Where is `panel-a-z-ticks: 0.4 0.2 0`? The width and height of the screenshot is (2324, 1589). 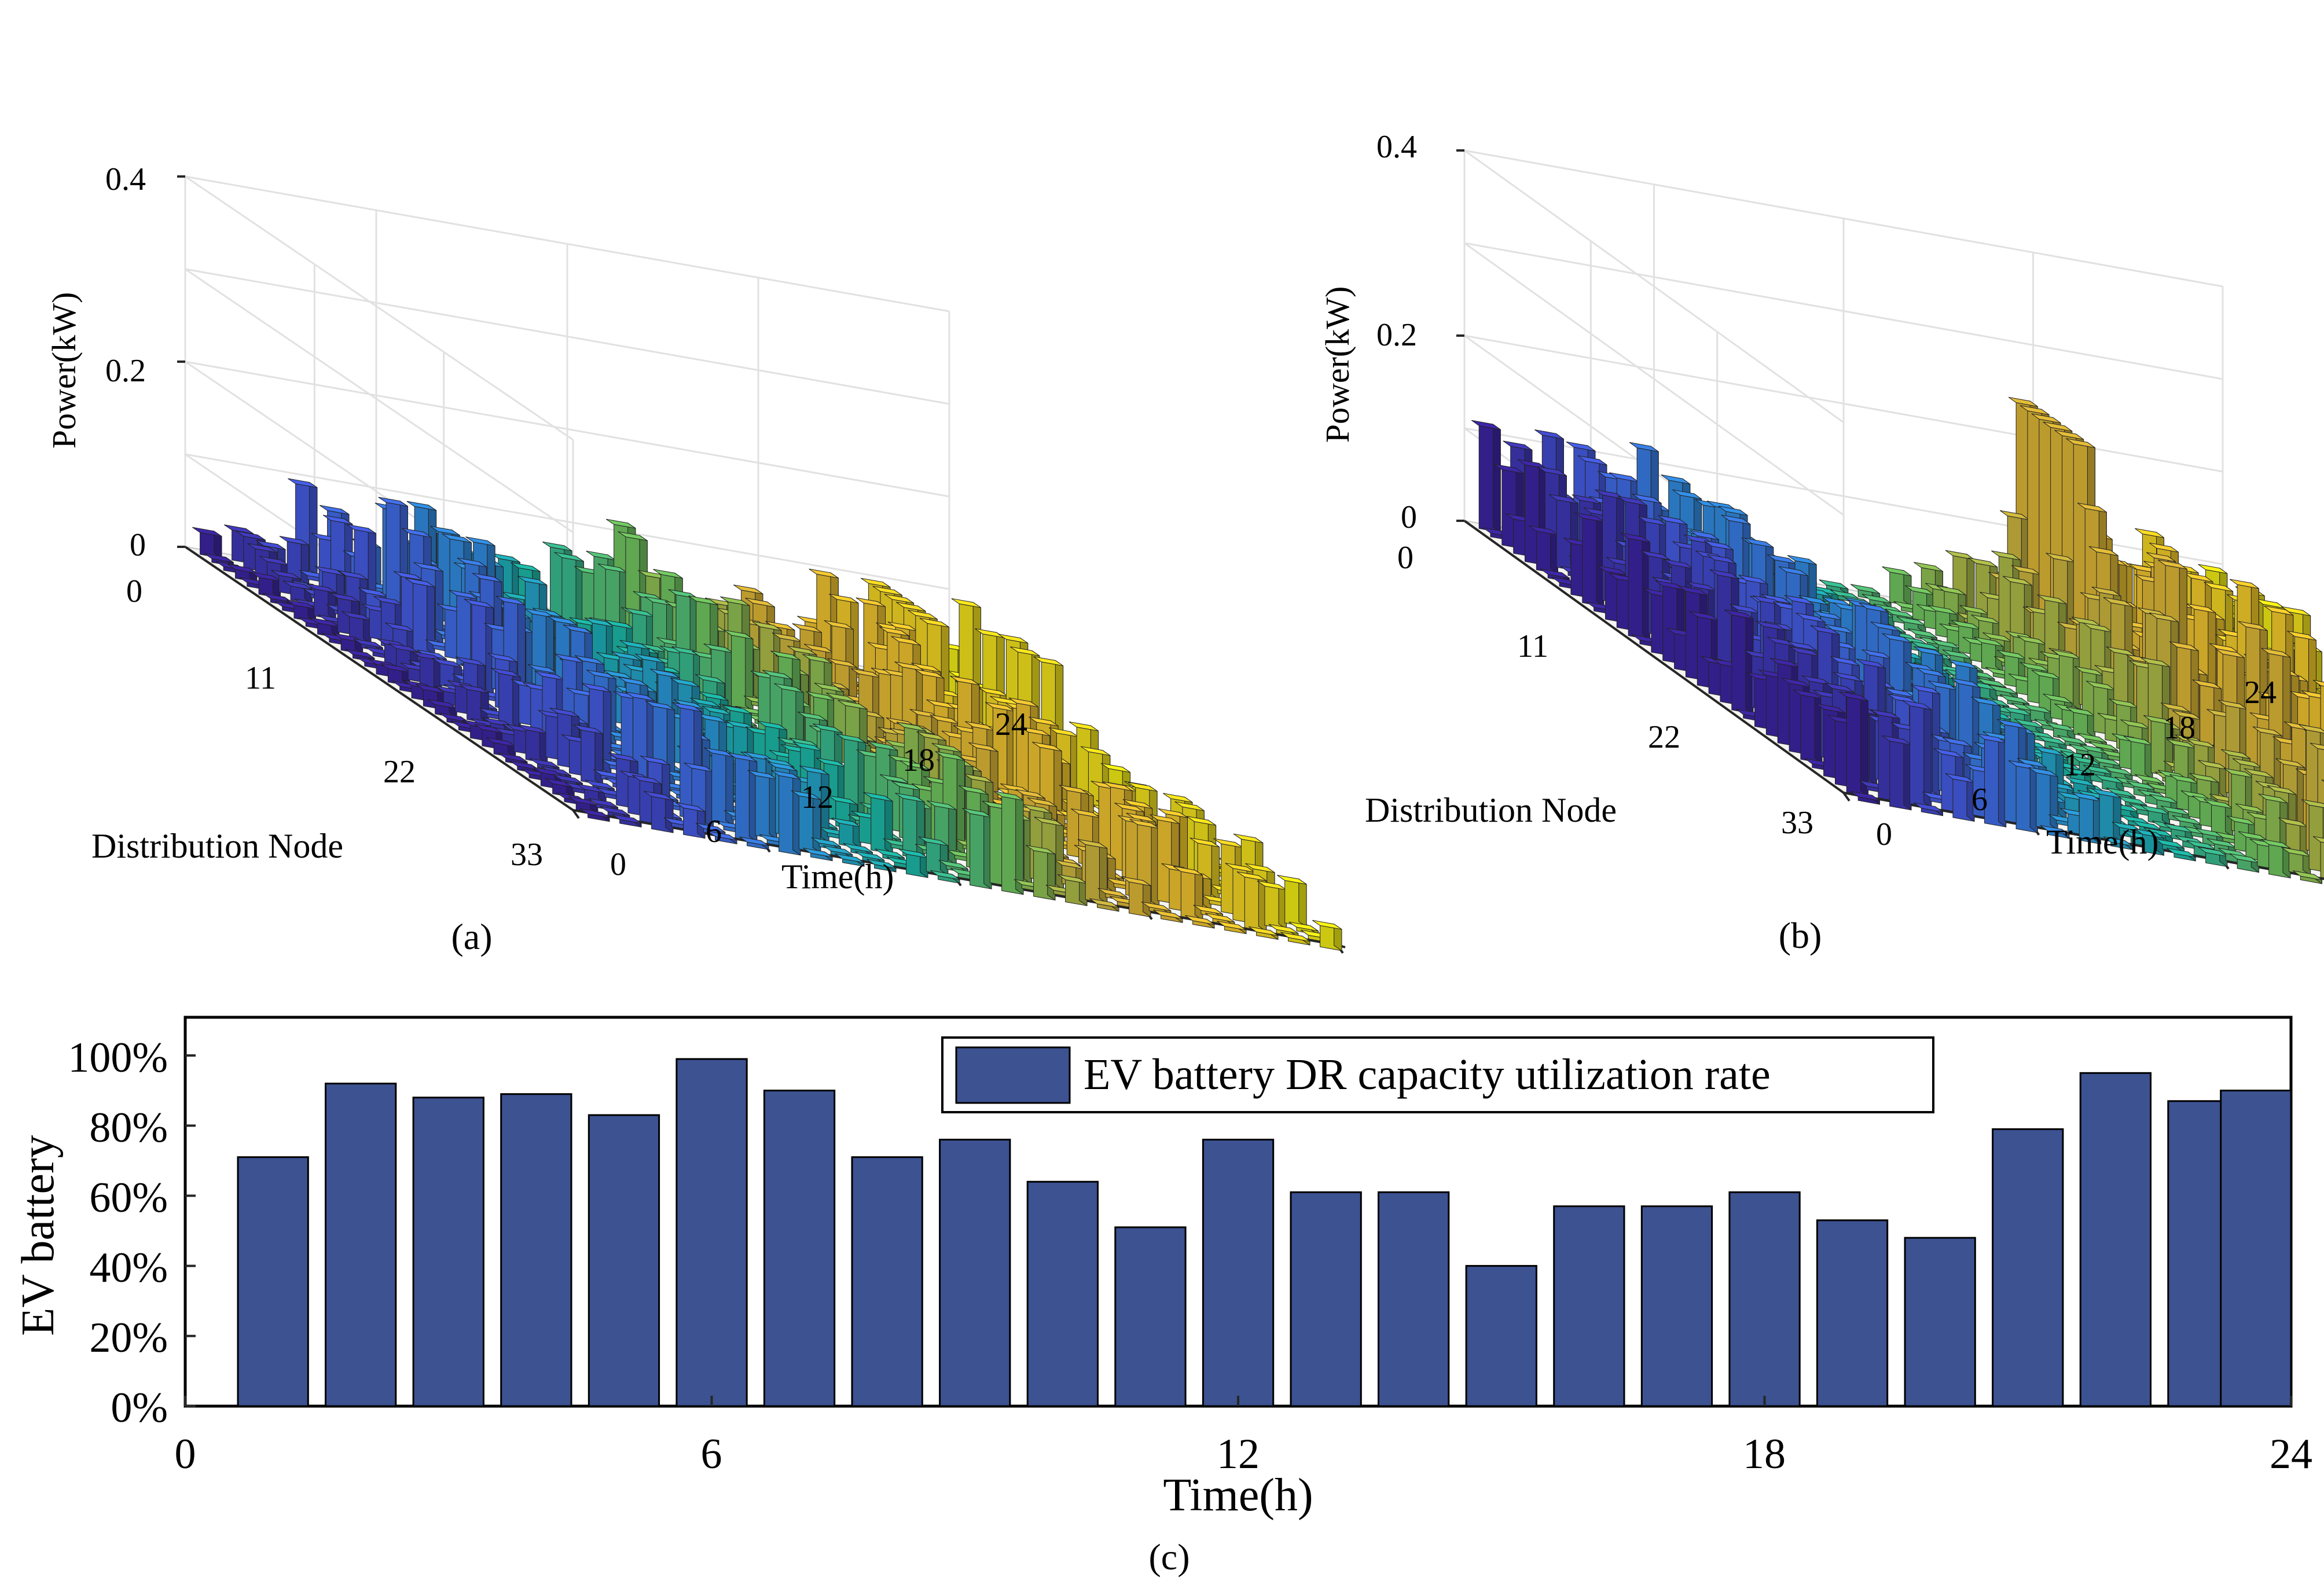 panel-a-z-ticks: 0.4 0.2 0 is located at coordinates (125, 362).